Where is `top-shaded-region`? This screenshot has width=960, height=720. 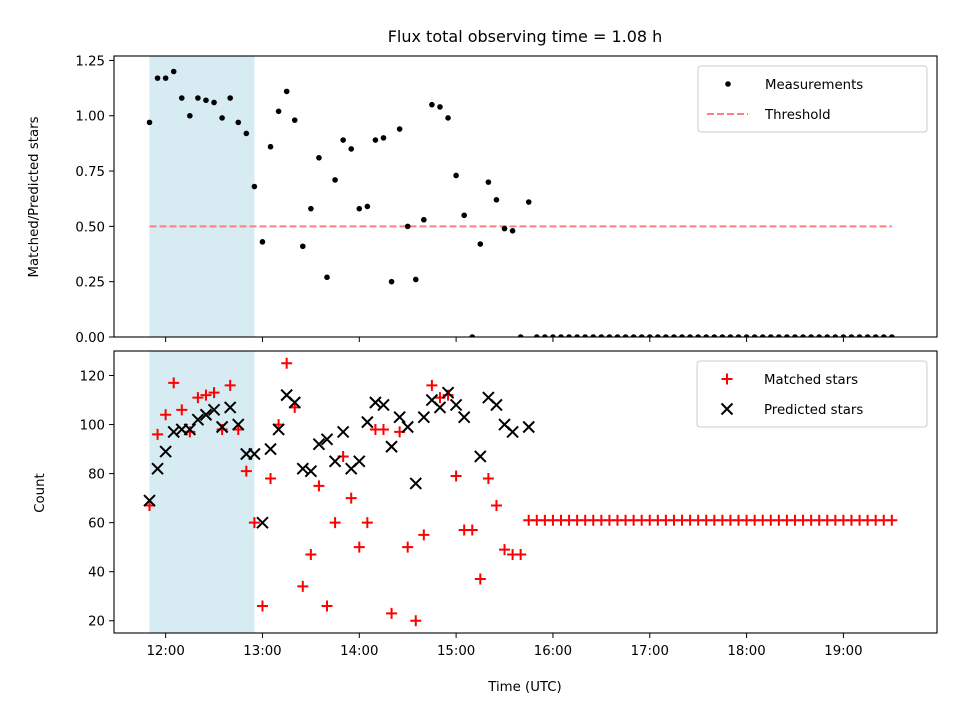
top-shaded-region is located at coordinates (202, 196).